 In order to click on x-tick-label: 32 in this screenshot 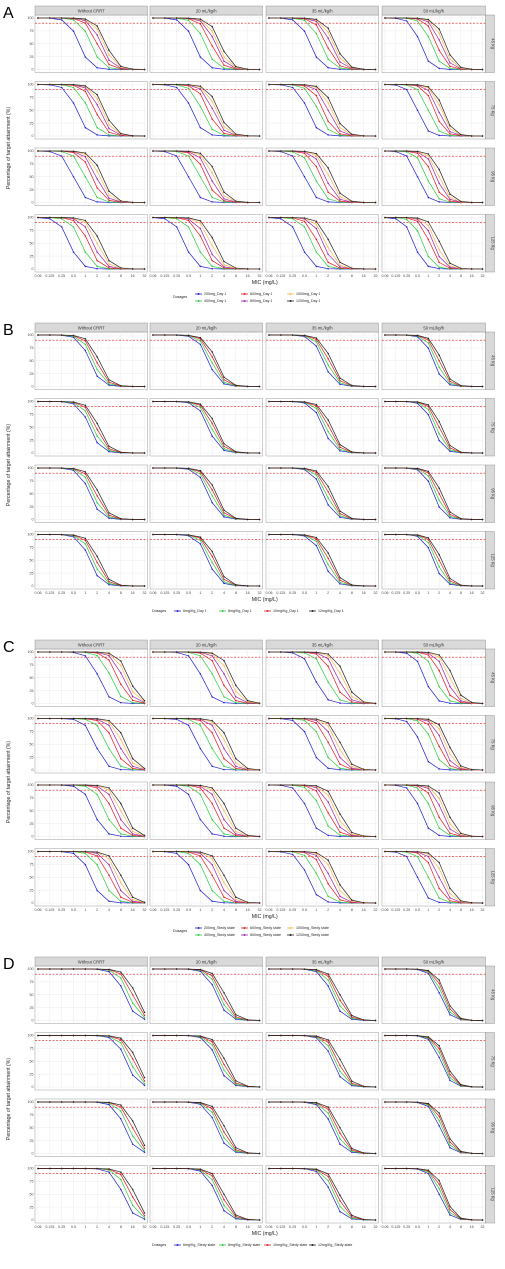, I will do `click(483, 593)`.